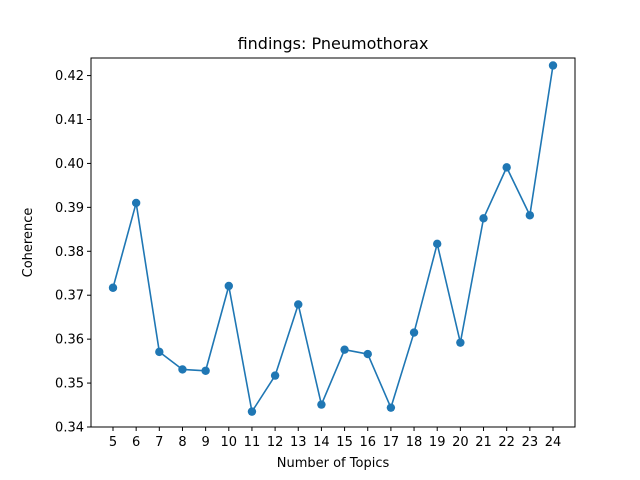 This screenshot has height=480, width=640. What do you see at coordinates (530, 442) in the screenshot?
I see `x-tick-label: 23` at bounding box center [530, 442].